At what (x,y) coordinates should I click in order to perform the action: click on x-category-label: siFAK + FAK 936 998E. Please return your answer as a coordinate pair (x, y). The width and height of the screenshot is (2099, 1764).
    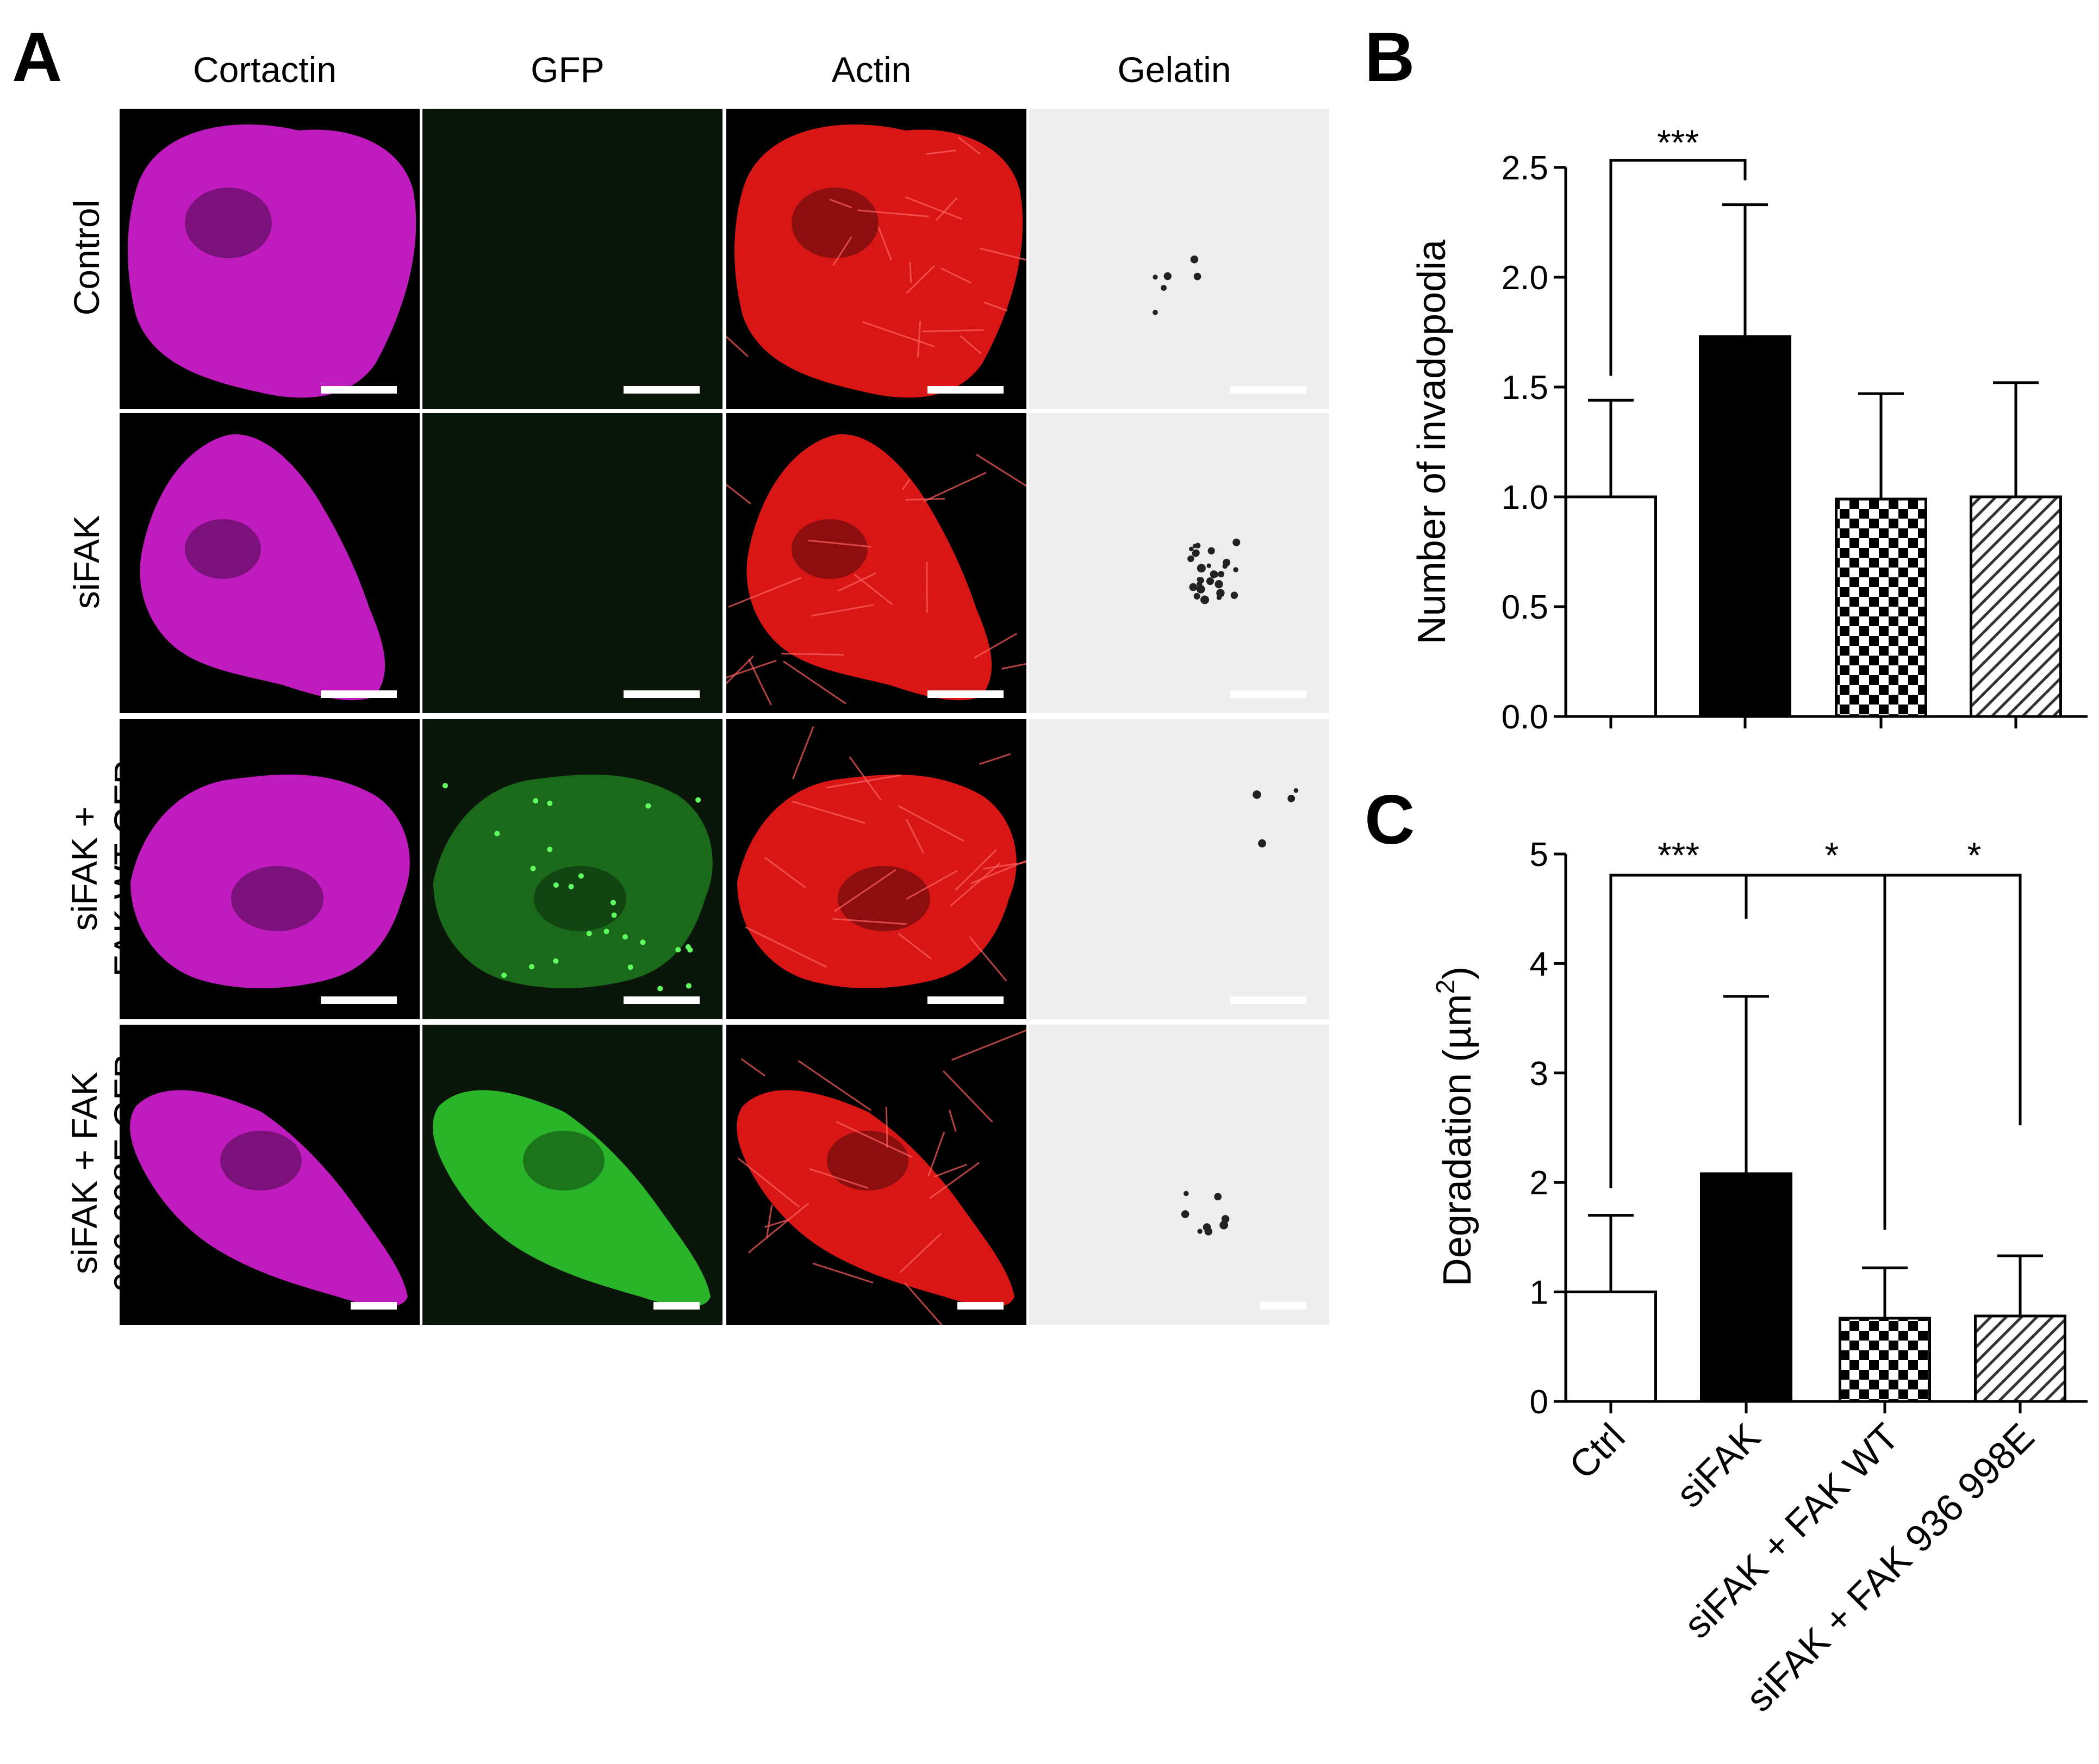
    Looking at the image, I should click on (1890, 1567).